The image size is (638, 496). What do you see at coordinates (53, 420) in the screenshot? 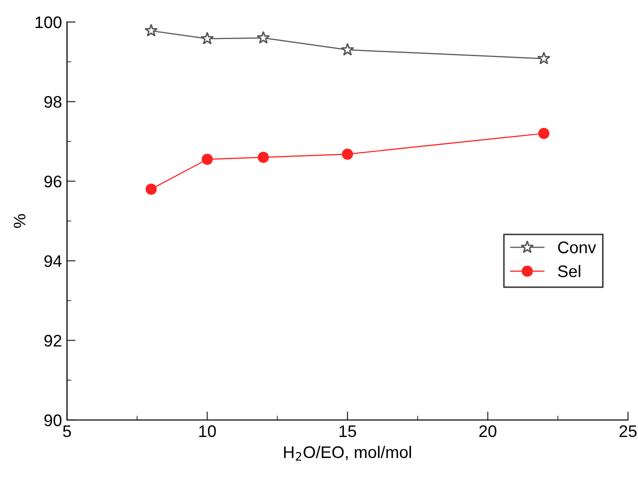
I see `y-tick-label: 90` at bounding box center [53, 420].